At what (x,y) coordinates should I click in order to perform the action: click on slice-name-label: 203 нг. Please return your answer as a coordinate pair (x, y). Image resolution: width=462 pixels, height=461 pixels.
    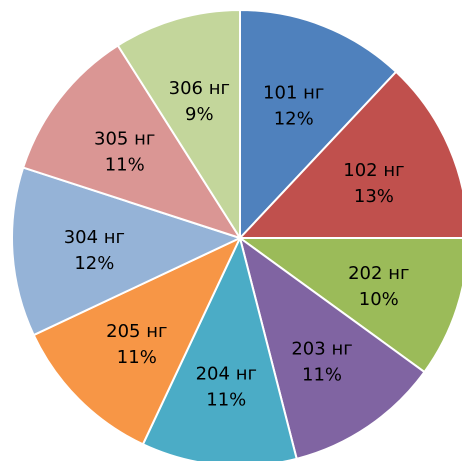
    Looking at the image, I should click on (321, 349).